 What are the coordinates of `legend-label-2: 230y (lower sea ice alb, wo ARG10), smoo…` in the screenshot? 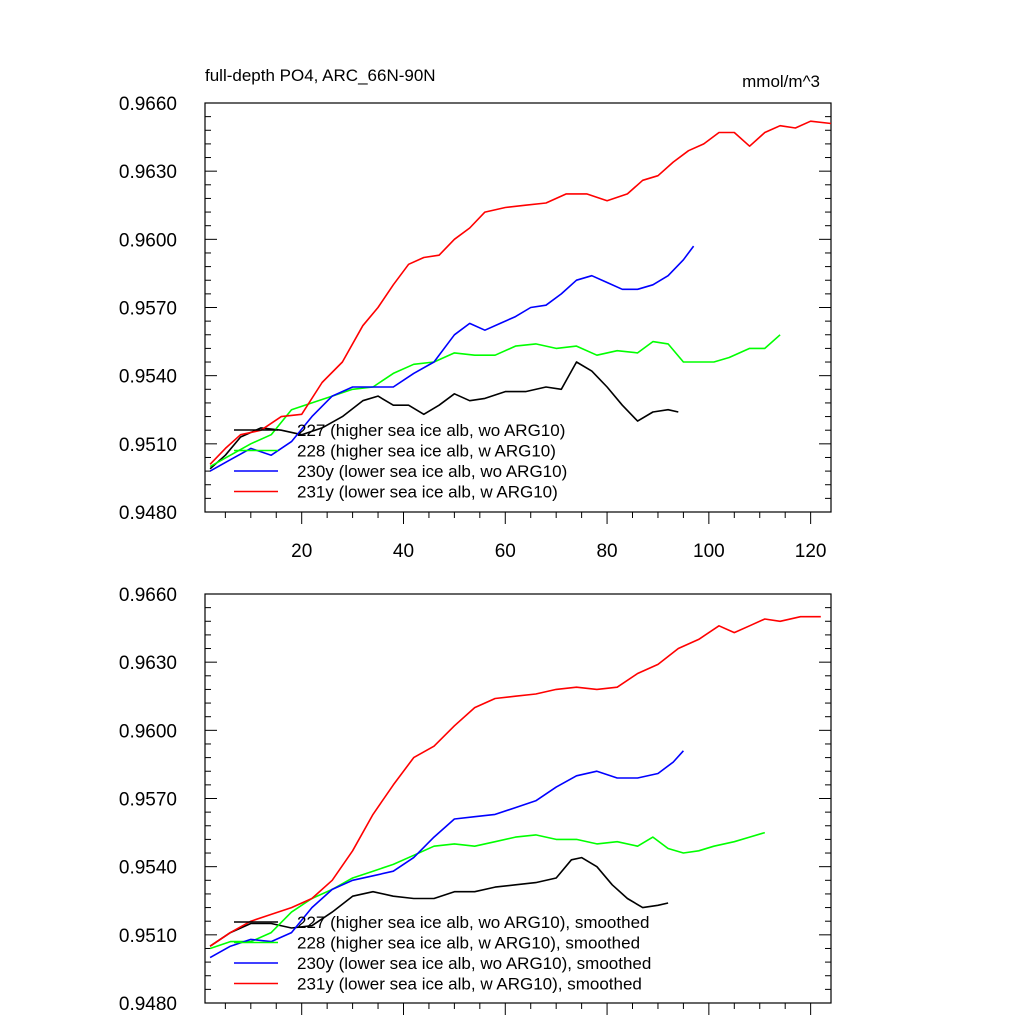 It's located at (474, 963).